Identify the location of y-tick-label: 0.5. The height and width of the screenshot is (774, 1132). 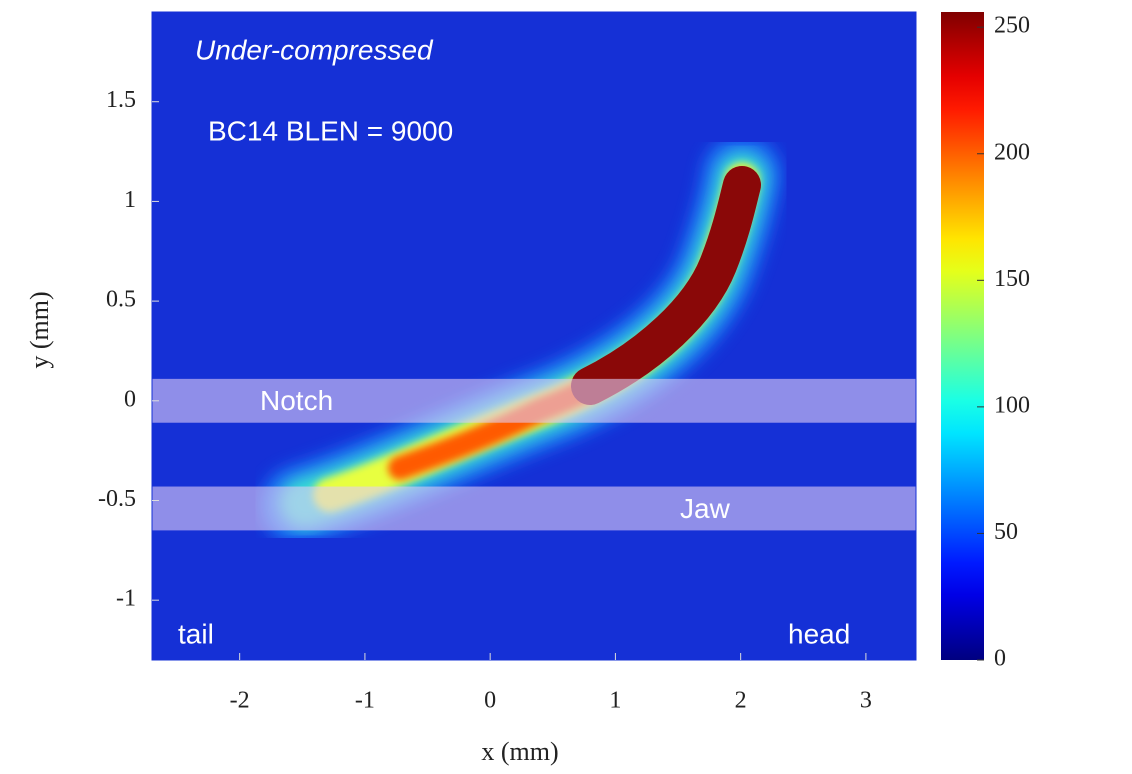
(121, 300).